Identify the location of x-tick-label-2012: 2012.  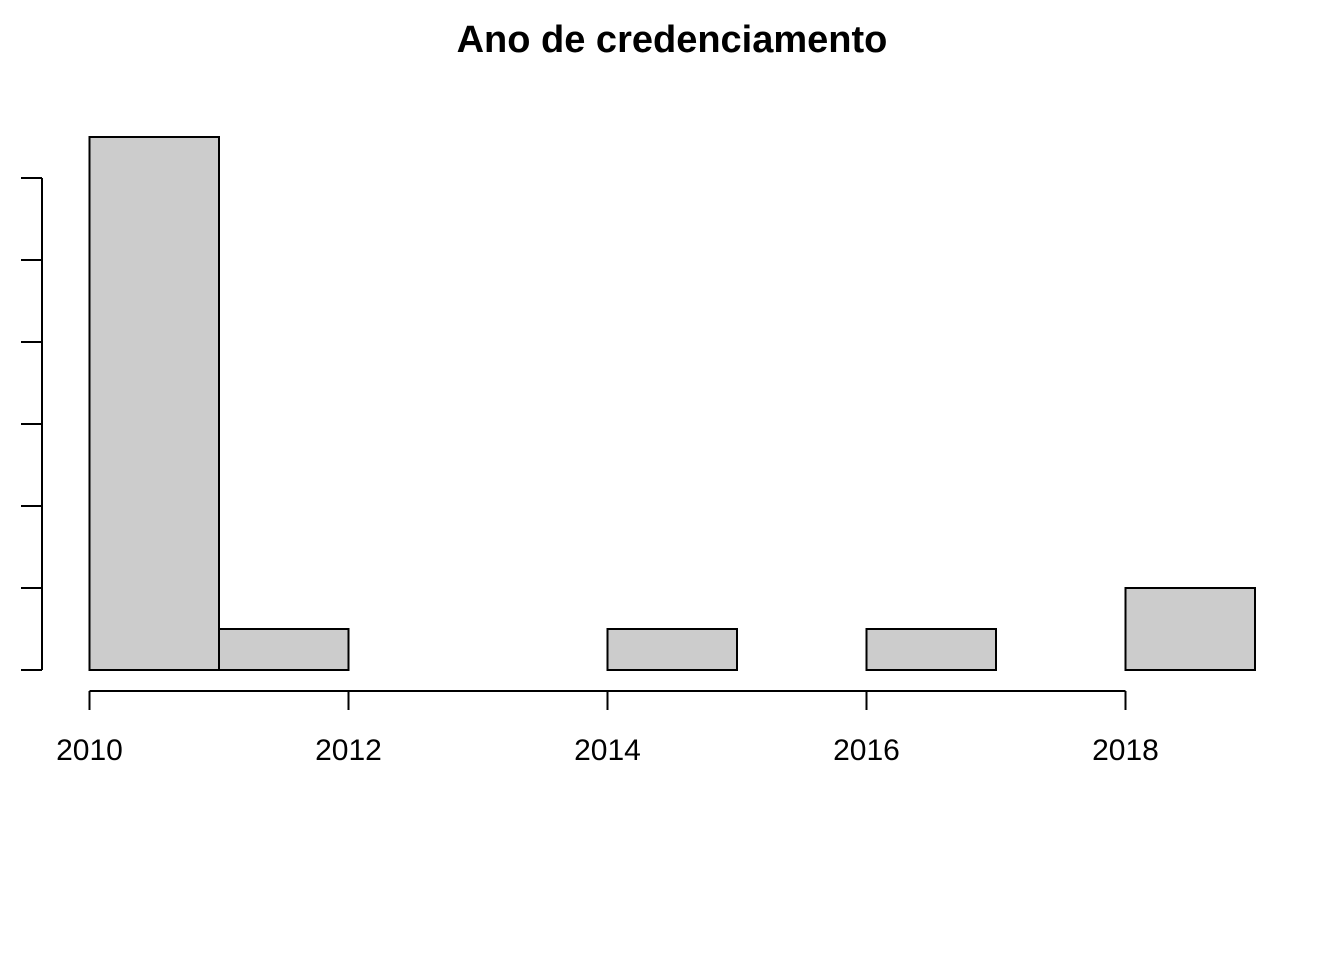
(348, 750).